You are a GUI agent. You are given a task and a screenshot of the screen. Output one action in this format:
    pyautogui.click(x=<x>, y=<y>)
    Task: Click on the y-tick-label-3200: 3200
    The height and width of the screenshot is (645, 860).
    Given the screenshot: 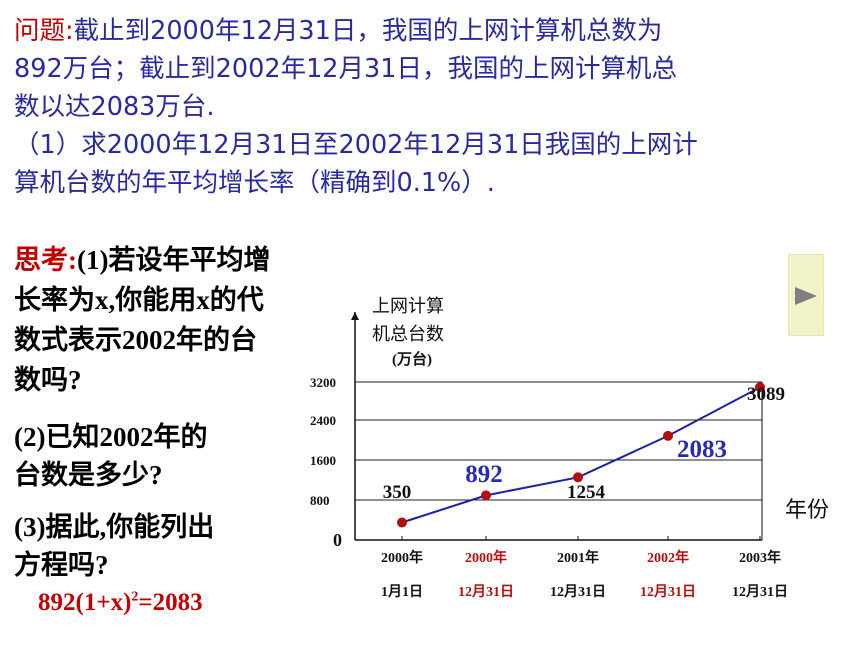 What is the action you would take?
    pyautogui.click(x=323, y=382)
    